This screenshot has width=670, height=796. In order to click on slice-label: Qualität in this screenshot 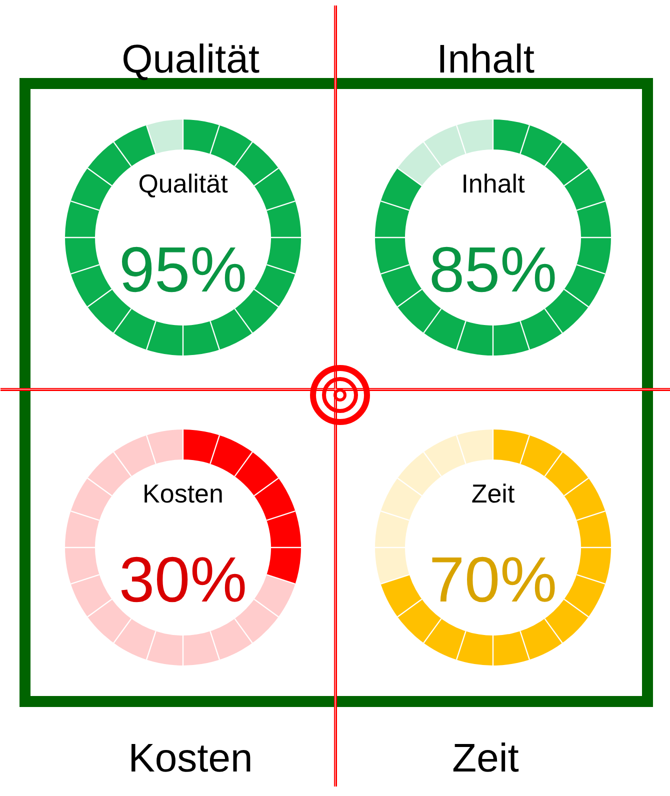, I will do `click(183, 183)`.